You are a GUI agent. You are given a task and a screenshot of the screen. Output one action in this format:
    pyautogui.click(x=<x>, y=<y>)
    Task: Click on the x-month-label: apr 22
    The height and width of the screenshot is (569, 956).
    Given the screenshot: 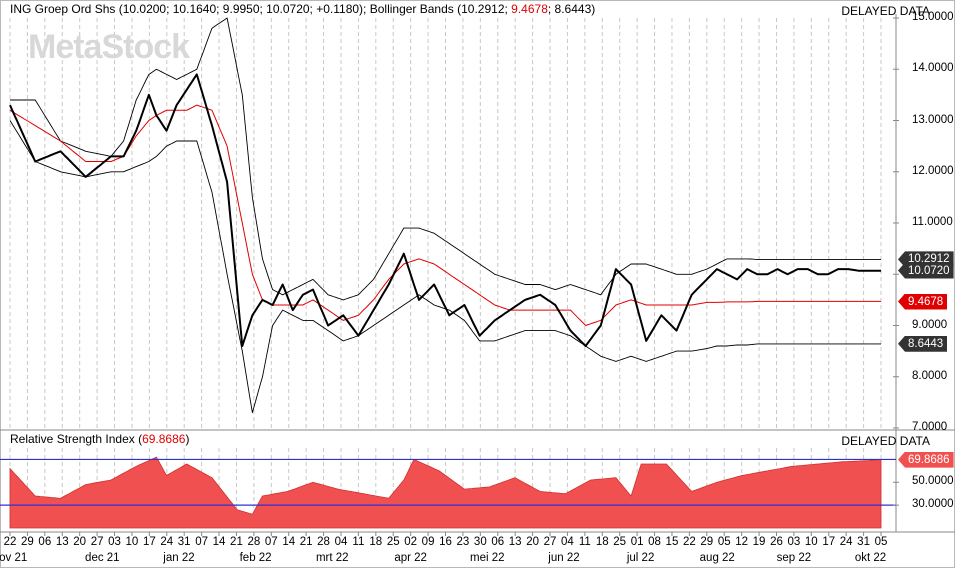 What is the action you would take?
    pyautogui.click(x=410, y=558)
    